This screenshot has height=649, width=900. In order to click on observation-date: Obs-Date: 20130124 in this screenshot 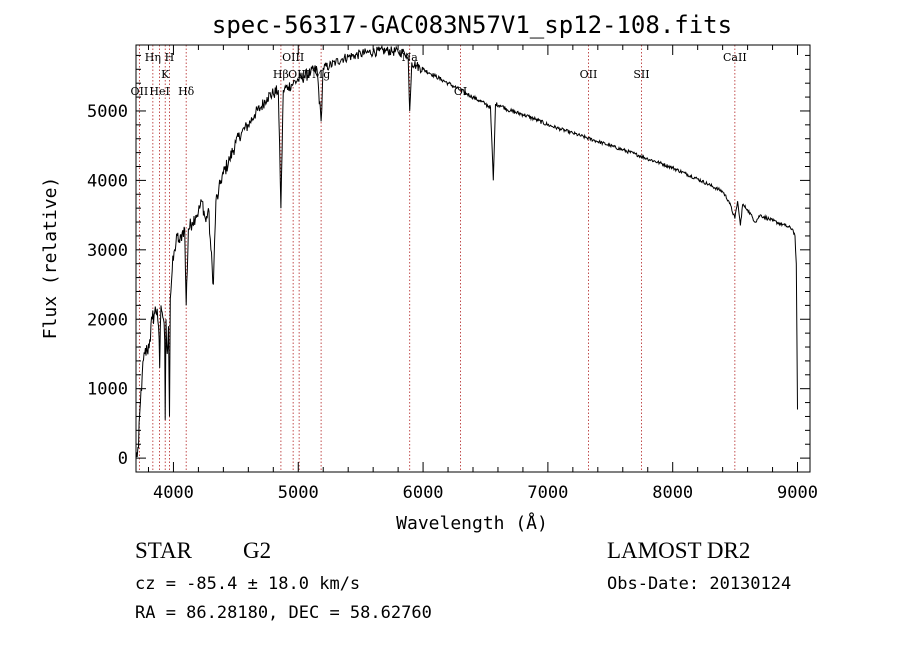, I will do `click(699, 584)`.